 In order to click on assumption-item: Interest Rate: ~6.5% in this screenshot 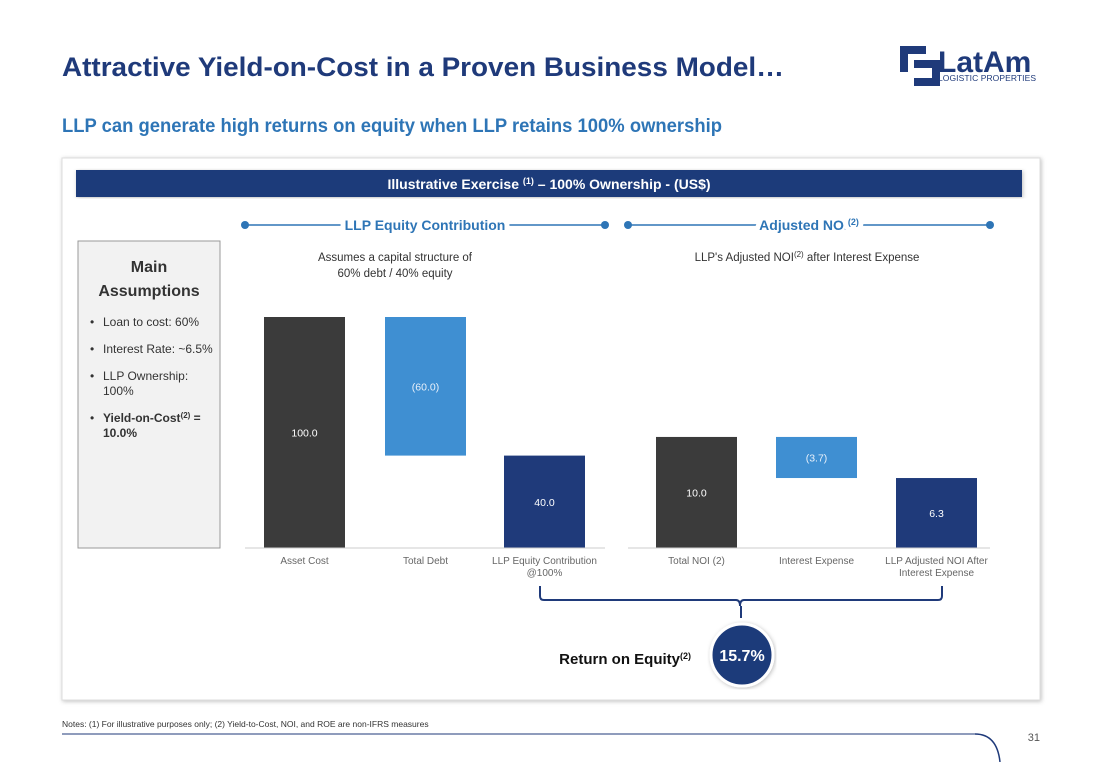, I will do `click(158, 349)`.